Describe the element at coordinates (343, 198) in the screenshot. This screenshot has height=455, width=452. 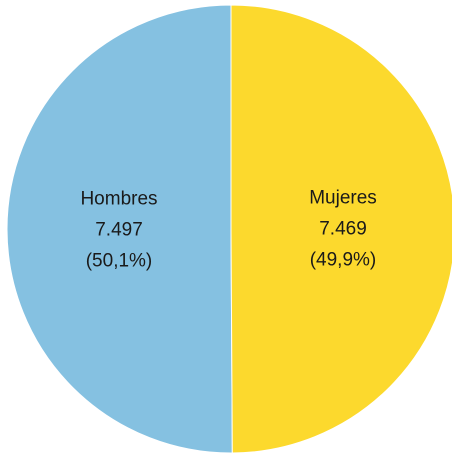
I see `slice-category-label-mujeres: Mujeres` at that location.